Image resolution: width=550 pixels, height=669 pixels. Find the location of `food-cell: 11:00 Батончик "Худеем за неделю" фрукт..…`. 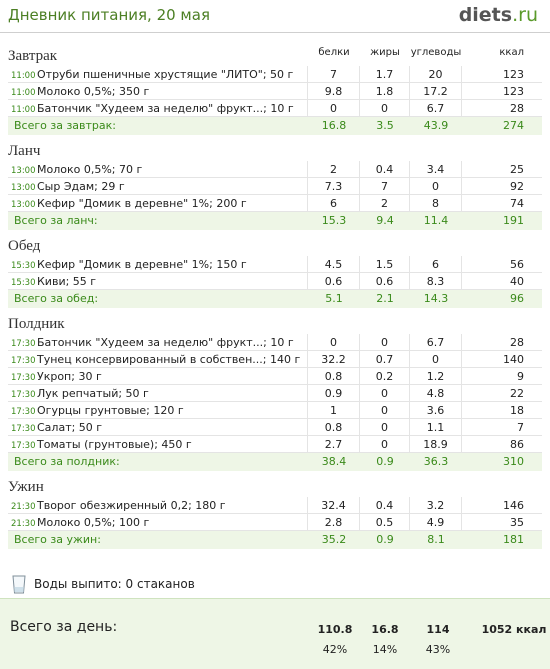

food-cell: 11:00 Батончик "Худеем за неделю" фрукт..… is located at coordinates (158, 108).